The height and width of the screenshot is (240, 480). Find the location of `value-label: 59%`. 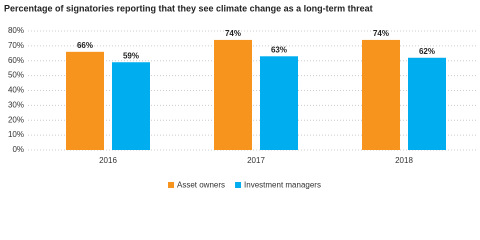

value-label: 59% is located at coordinates (131, 55).